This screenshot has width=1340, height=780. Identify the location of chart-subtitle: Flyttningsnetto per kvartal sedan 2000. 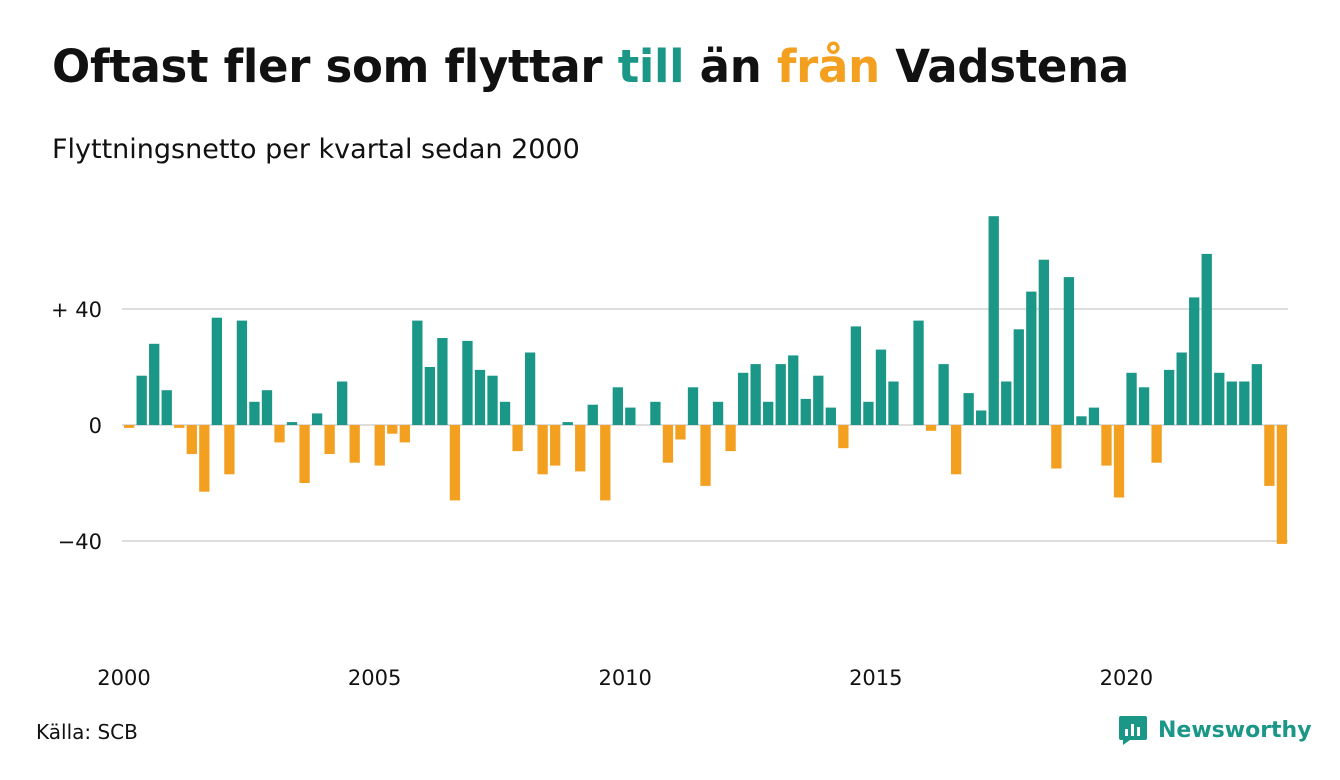
(316, 149).